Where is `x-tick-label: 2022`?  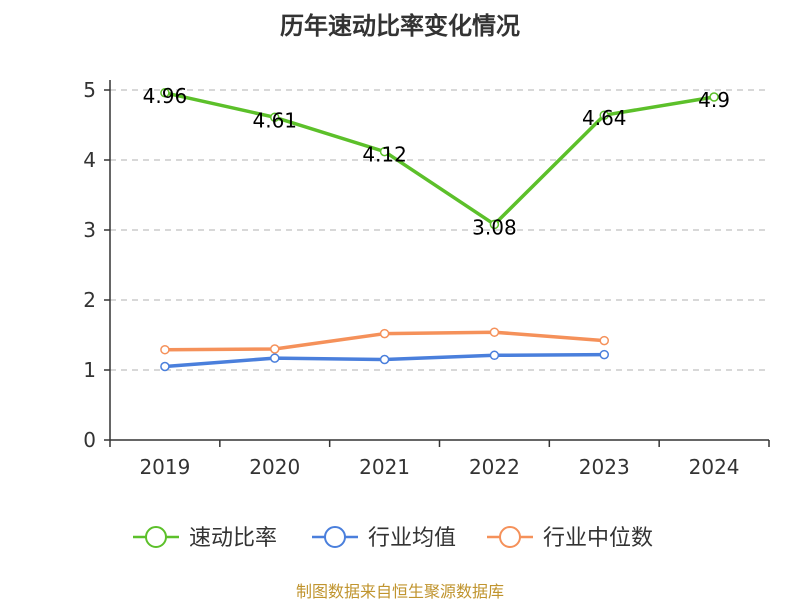 x-tick-label: 2022 is located at coordinates (494, 467).